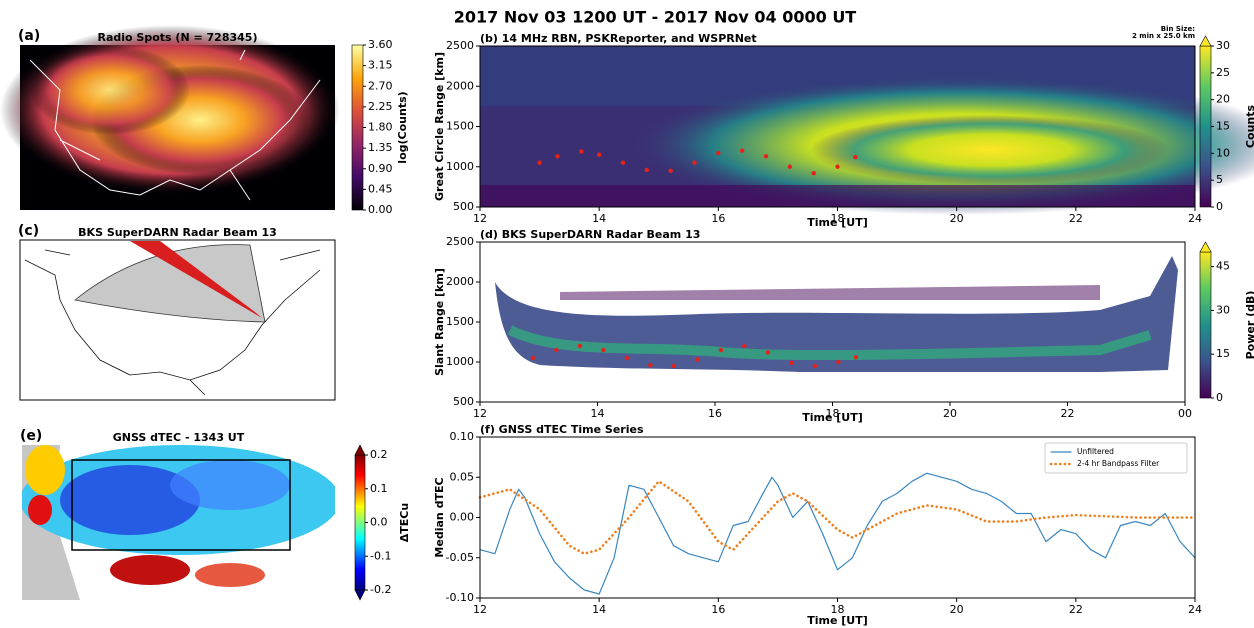 The image size is (1254, 628). Describe the element at coordinates (402, 127) in the screenshot. I see `colorbar-label: log(Counts)` at that location.